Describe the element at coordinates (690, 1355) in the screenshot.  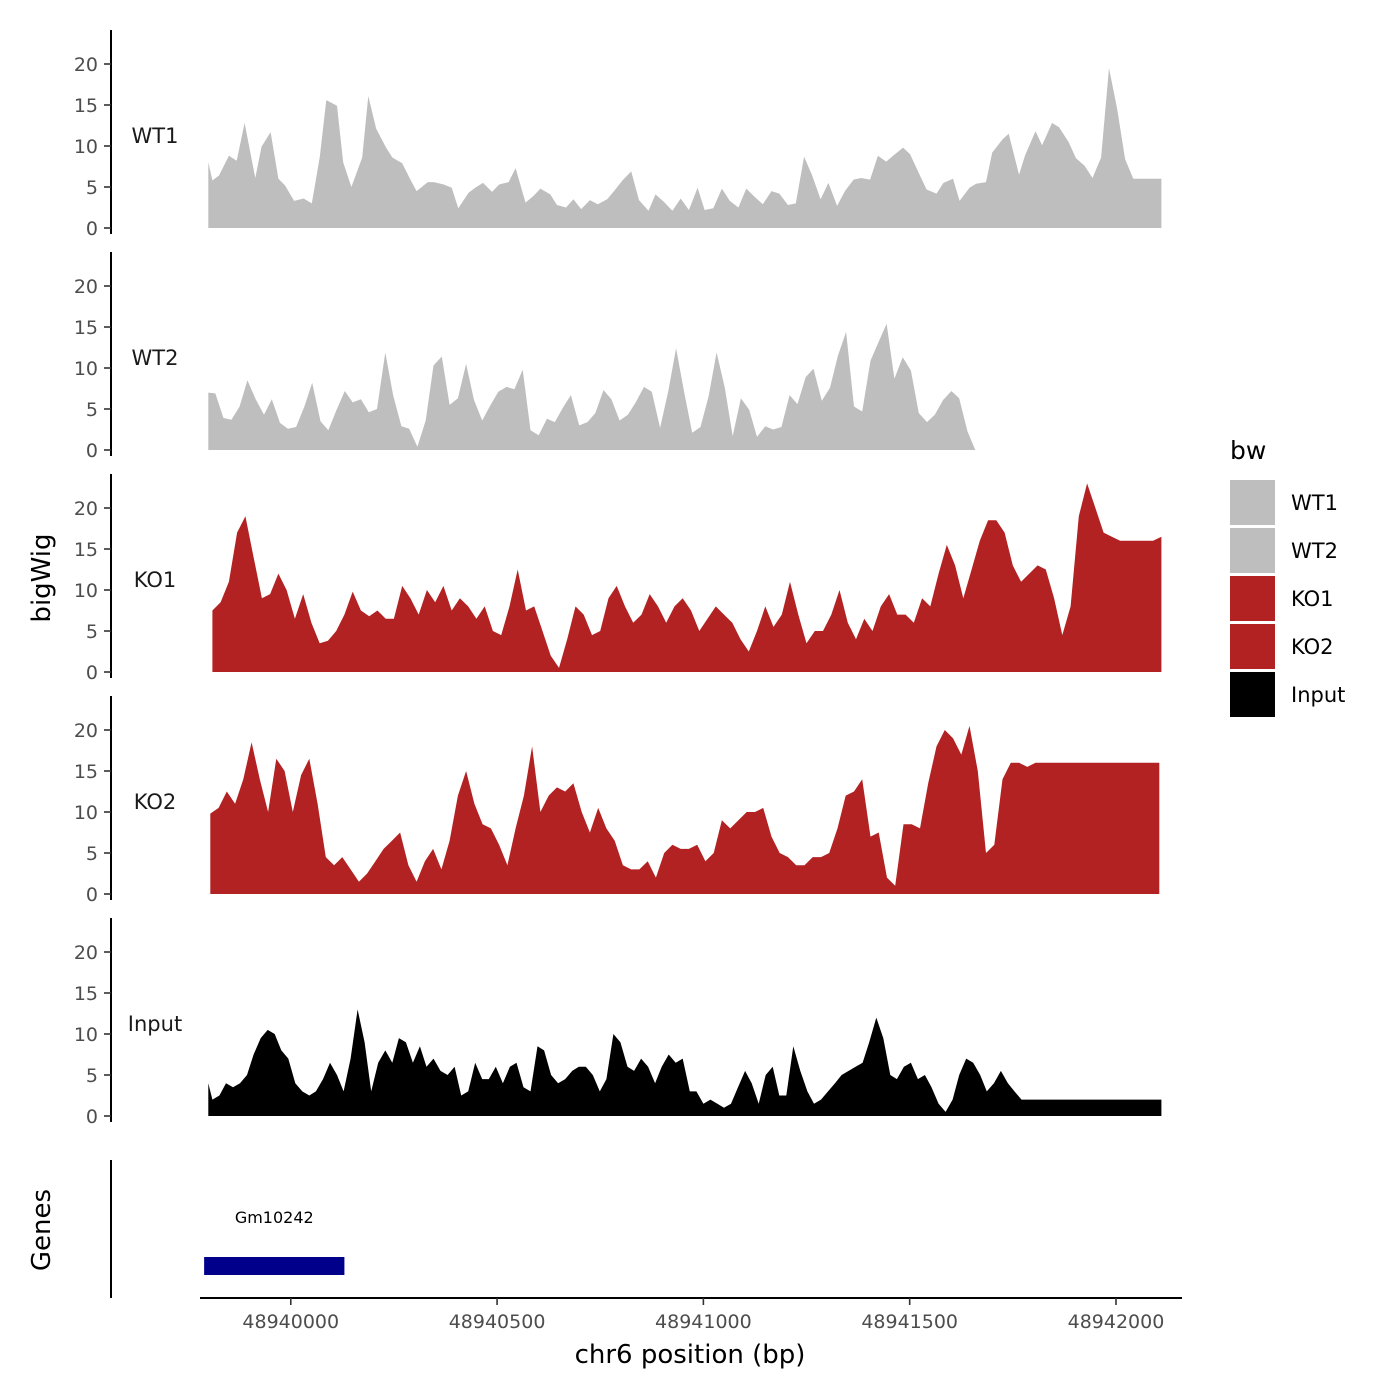
I see `x-axis-title: chr6 position (bp)` at that location.